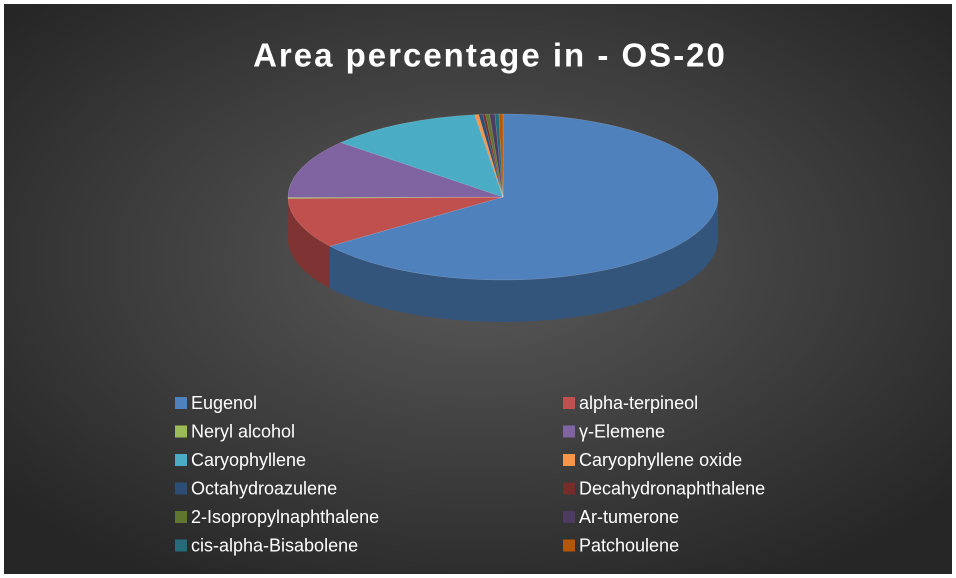  I want to click on legend-label: Eugenol, so click(224, 403).